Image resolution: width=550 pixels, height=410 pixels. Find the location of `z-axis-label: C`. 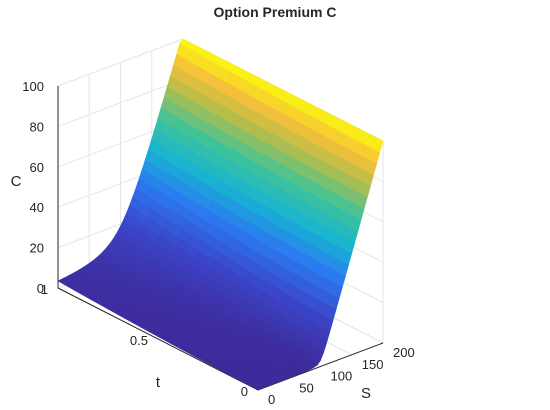

z-axis-label: C is located at coordinates (16, 181).